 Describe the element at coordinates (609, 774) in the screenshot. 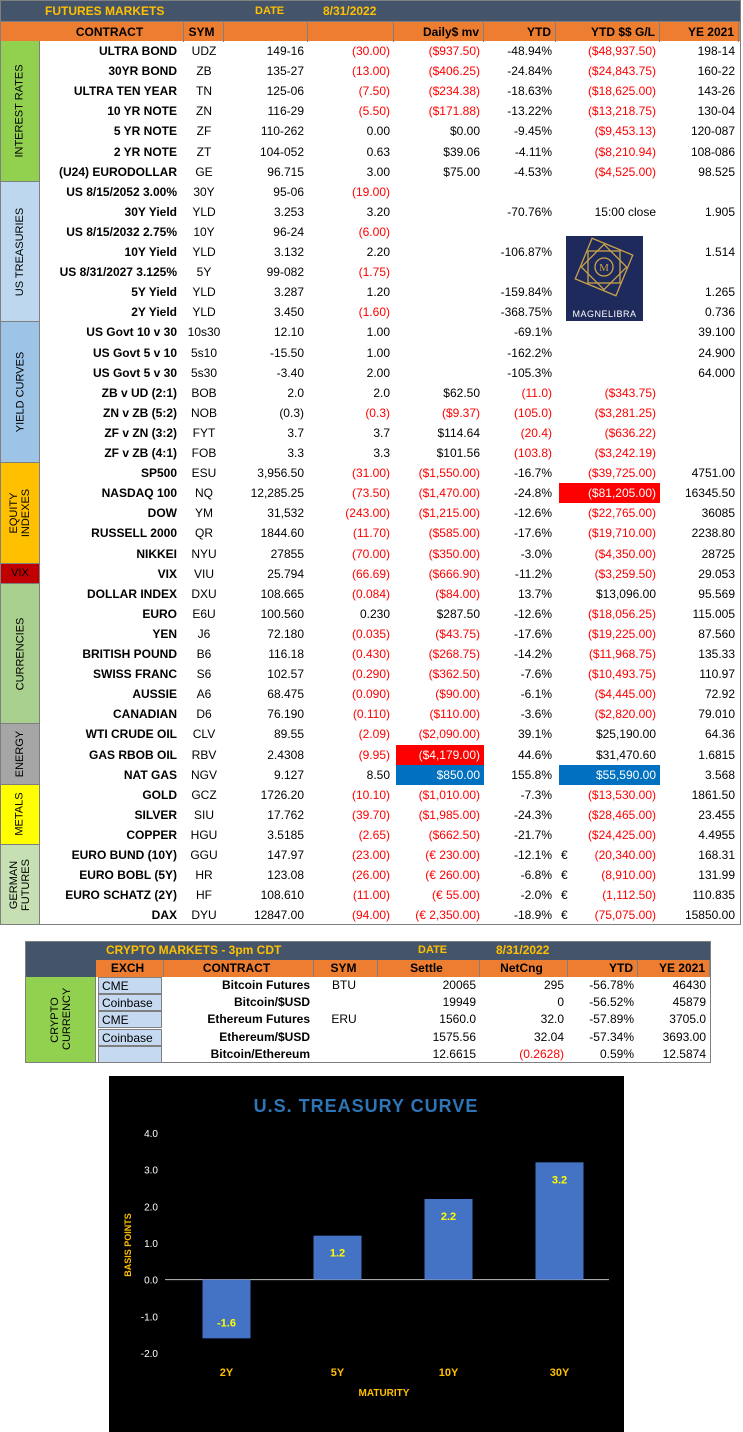

I see `cell-gl: $55,590.00` at that location.